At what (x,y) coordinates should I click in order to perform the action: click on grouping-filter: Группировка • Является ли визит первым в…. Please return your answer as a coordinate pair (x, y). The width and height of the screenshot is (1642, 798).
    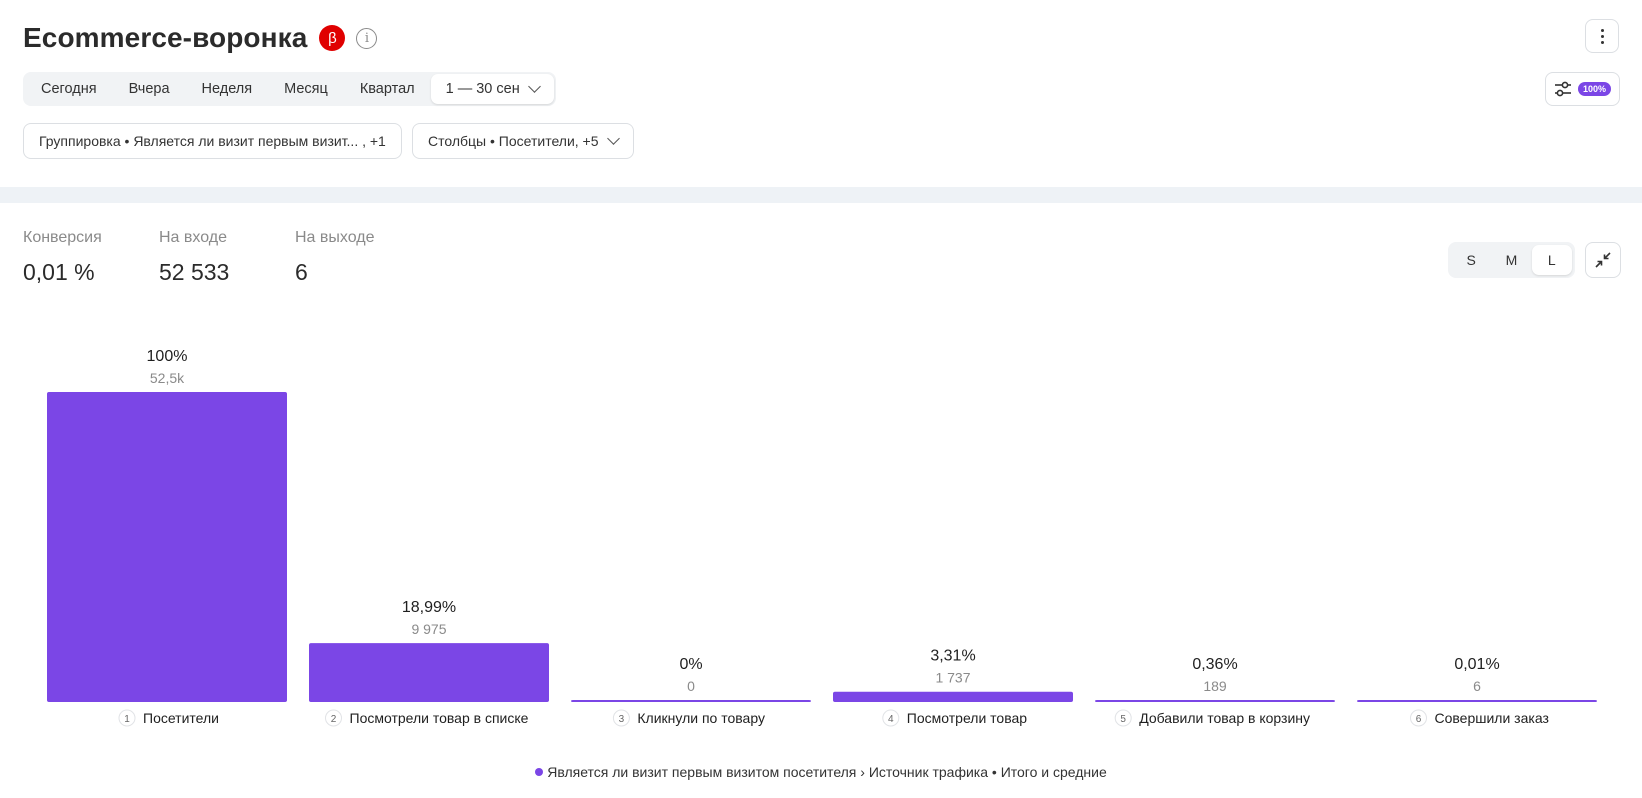
    Looking at the image, I should click on (212, 141).